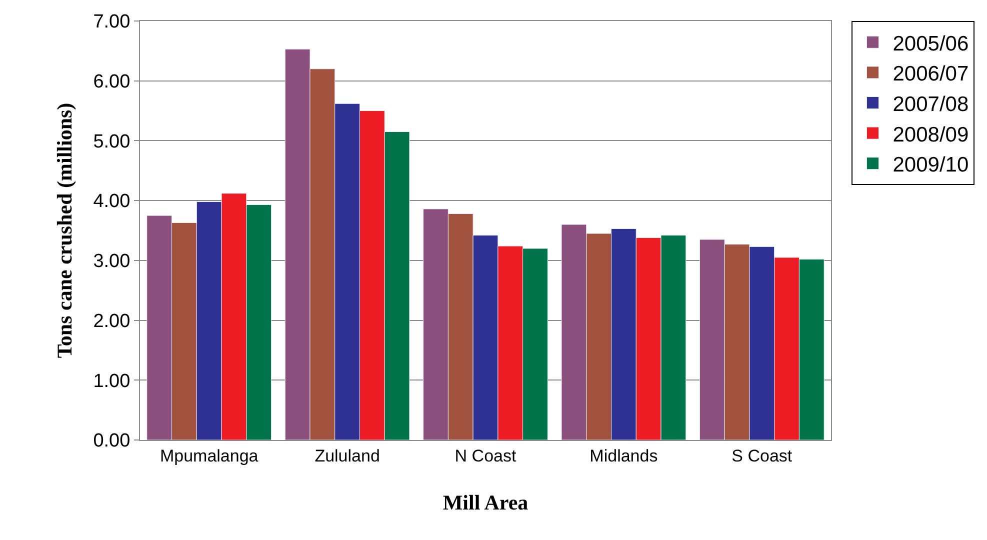 The image size is (987, 540). Describe the element at coordinates (930, 74) in the screenshot. I see `legend-label: 2006/07` at that location.